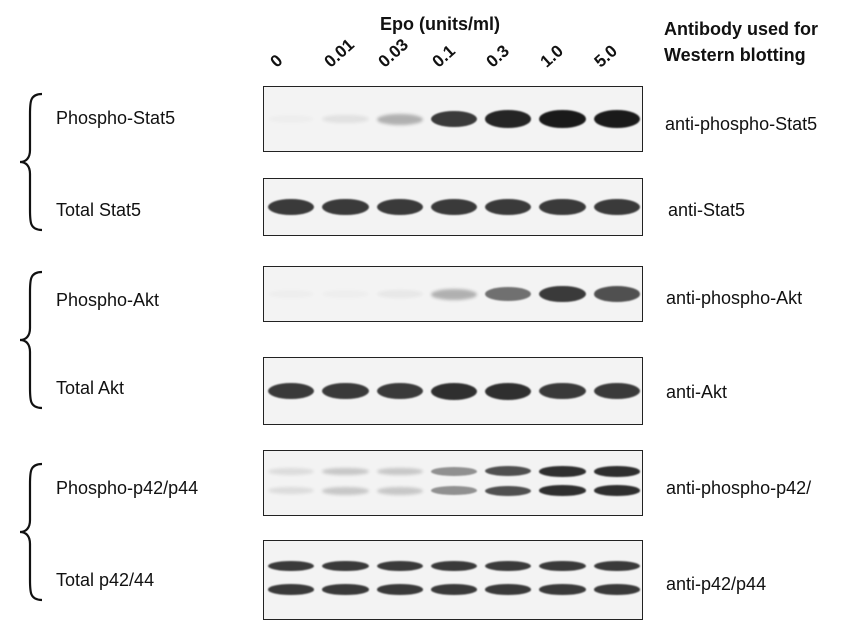 The width and height of the screenshot is (852, 633). Describe the element at coordinates (345, 294) in the screenshot. I see `band-row2-lane1` at that location.